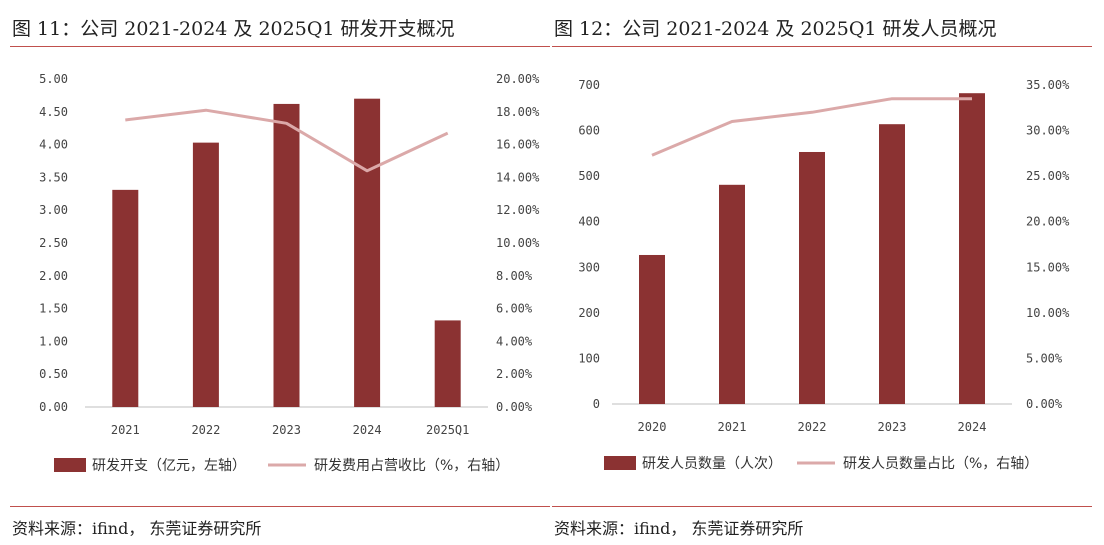 Image resolution: width=1104 pixels, height=545 pixels. What do you see at coordinates (53, 374) in the screenshot?
I see `y-left-tick-label: 0.50` at bounding box center [53, 374].